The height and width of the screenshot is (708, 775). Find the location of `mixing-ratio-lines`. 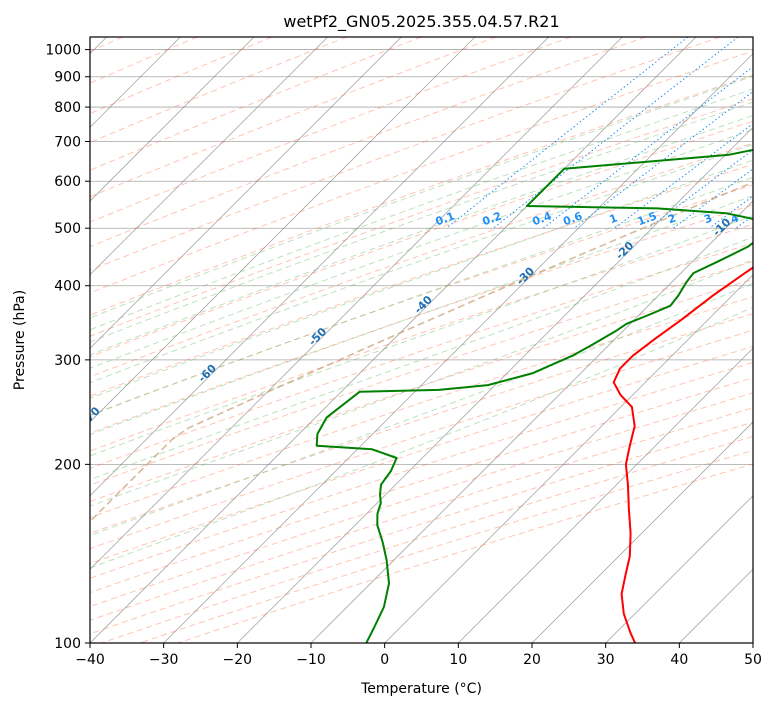

mixing-ratio-lines is located at coordinates (599, 133).